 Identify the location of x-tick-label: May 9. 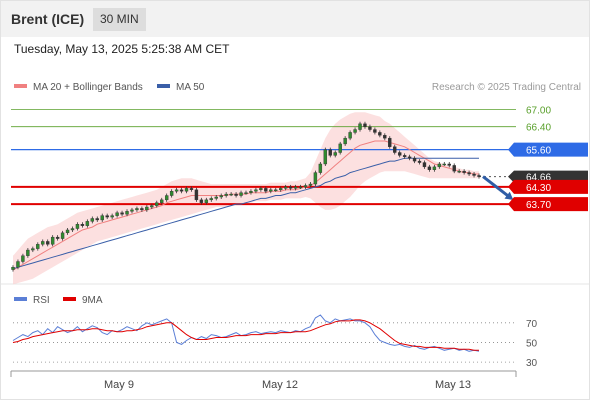
(119, 385).